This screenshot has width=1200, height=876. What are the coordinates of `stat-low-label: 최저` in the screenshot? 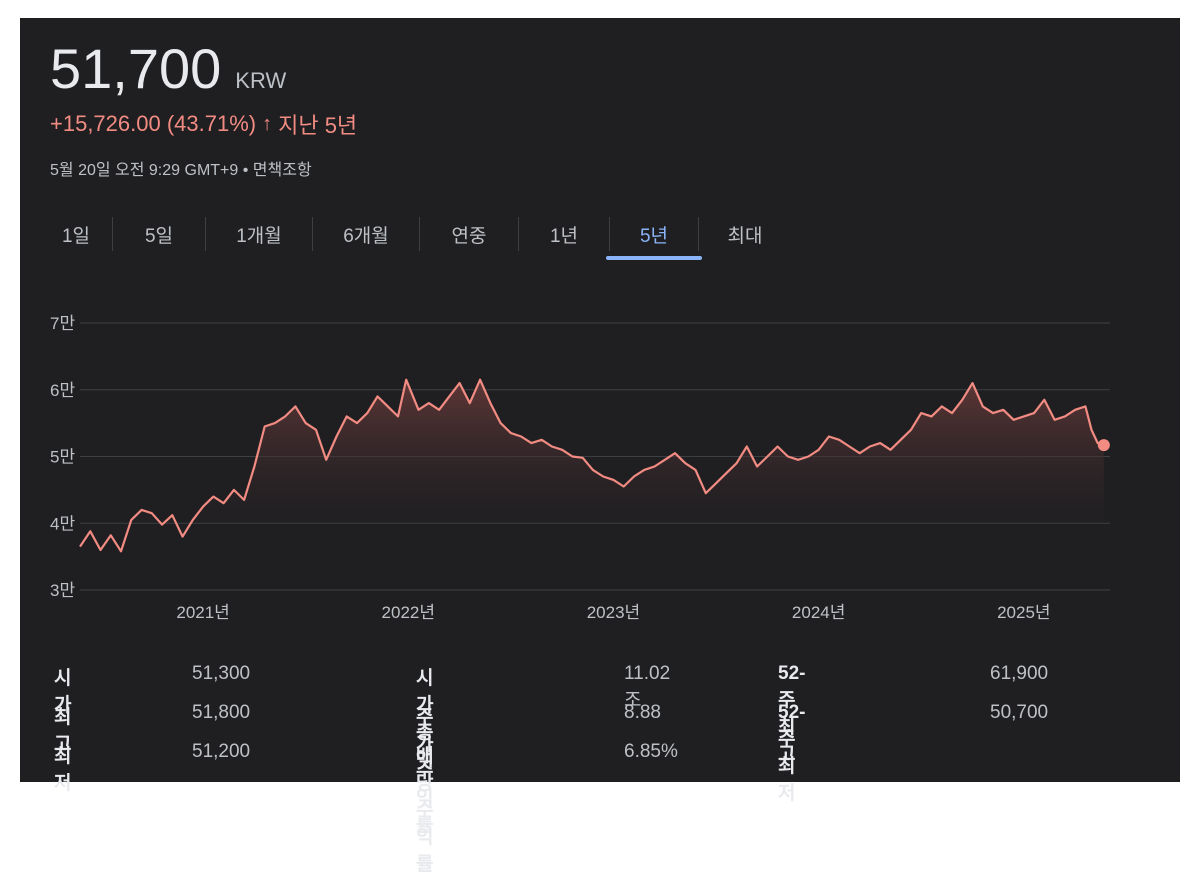 It's located at (63, 770).